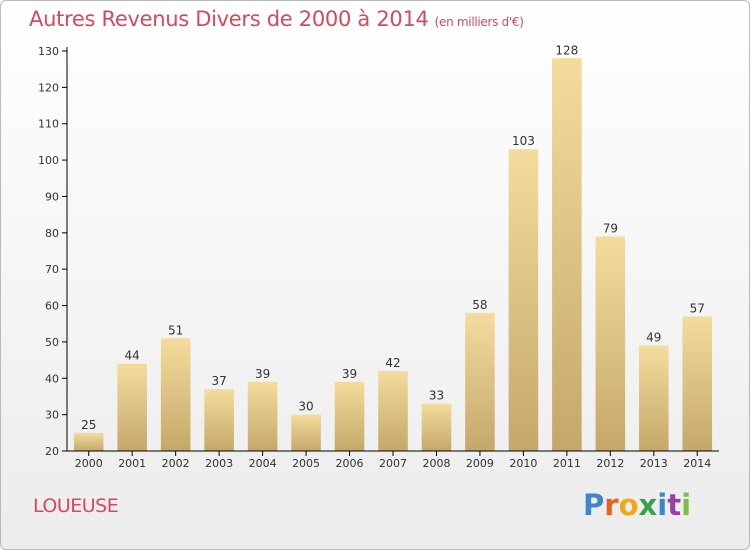 The image size is (750, 550). Describe the element at coordinates (648, 505) in the screenshot. I see `logo-letter: x` at that location.